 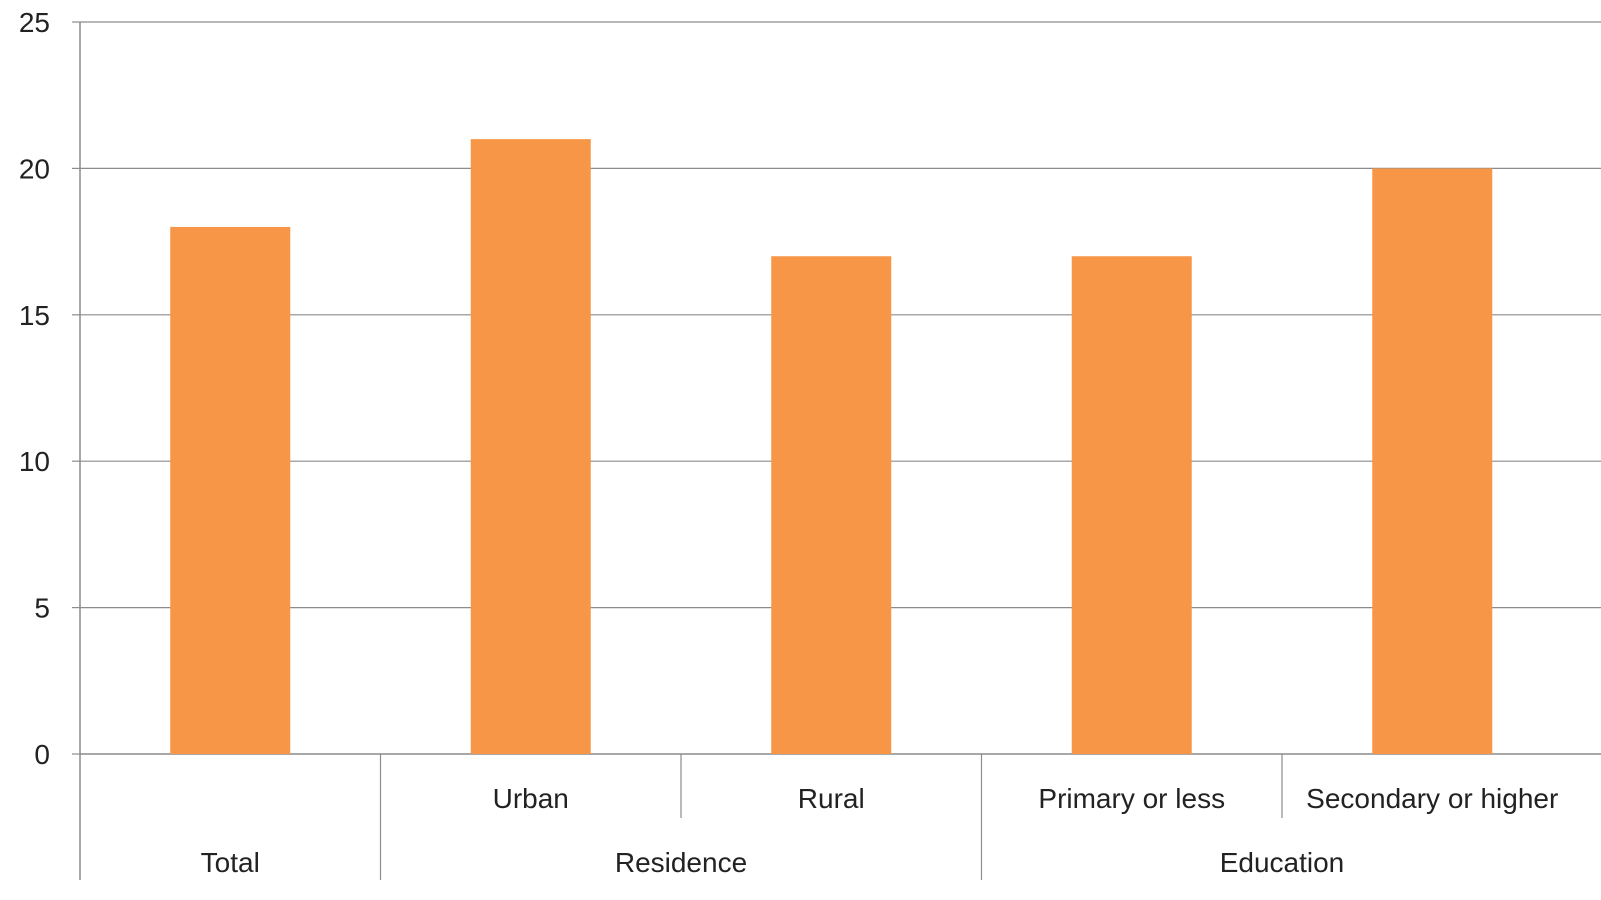 What do you see at coordinates (1131, 798) in the screenshot?
I see `category-label: Primary or less` at bounding box center [1131, 798].